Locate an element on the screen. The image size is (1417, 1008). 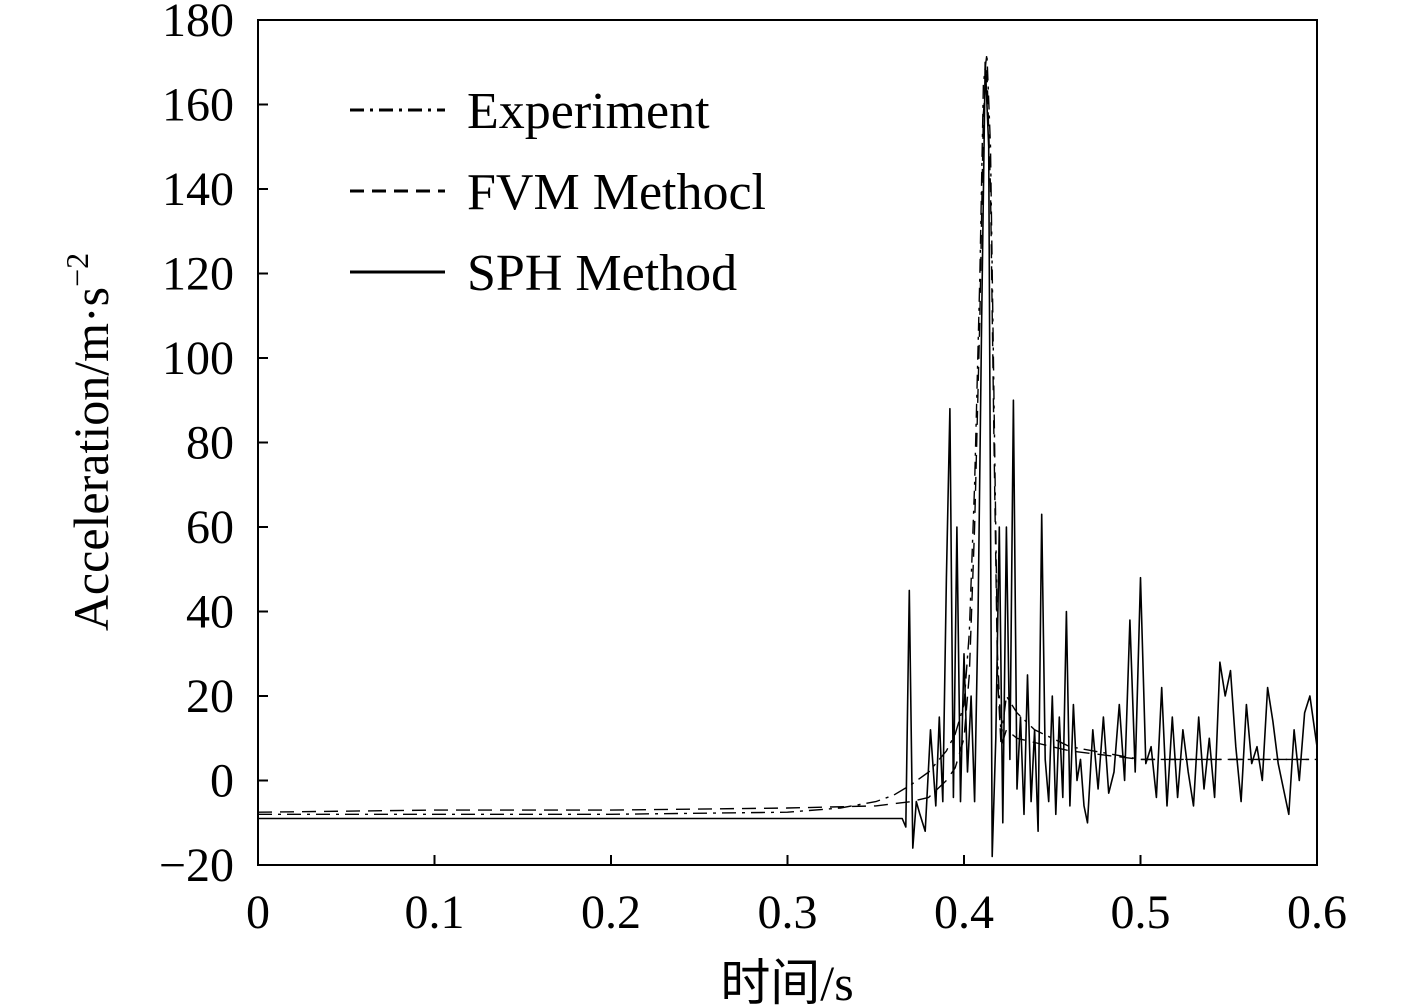
y-tick-label: 180 is located at coordinates (198, 23).